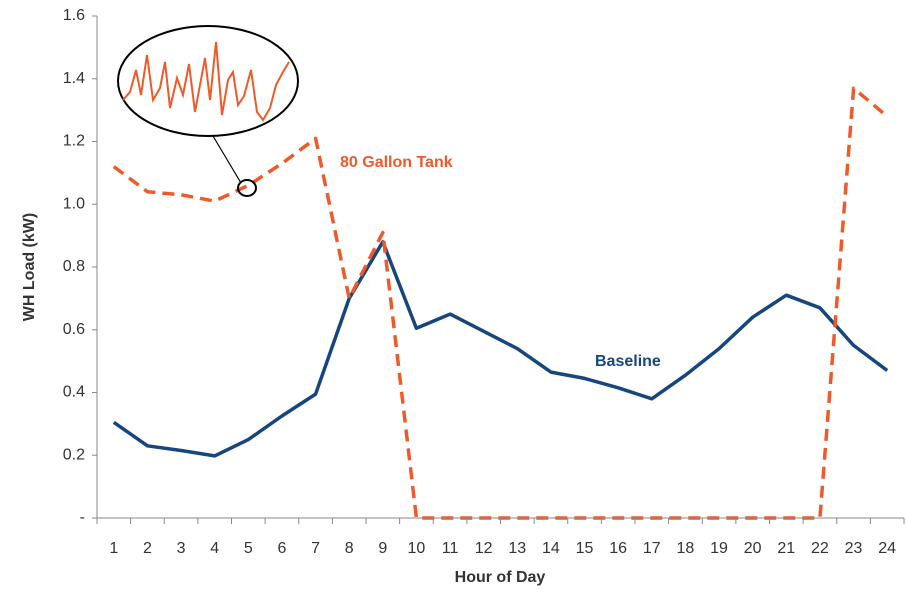 The height and width of the screenshot is (592, 906). I want to click on y-tick-label: 1.4, so click(74, 78).